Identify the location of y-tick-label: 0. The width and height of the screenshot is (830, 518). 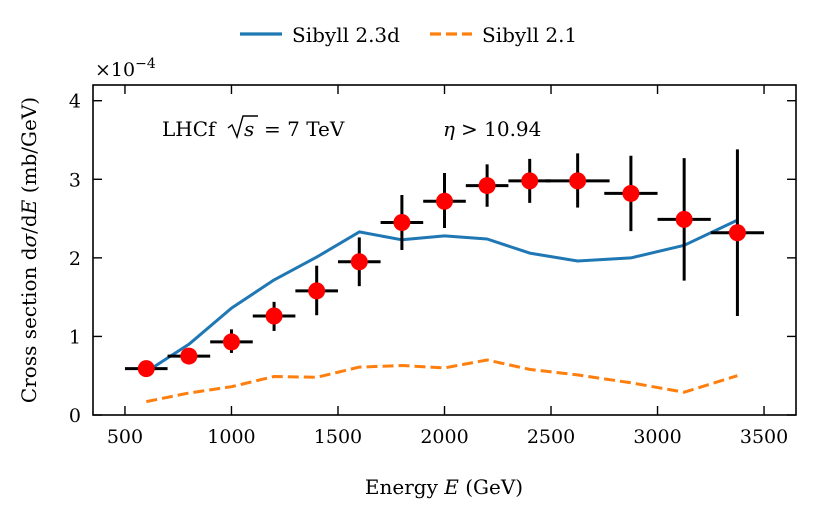
(75, 416).